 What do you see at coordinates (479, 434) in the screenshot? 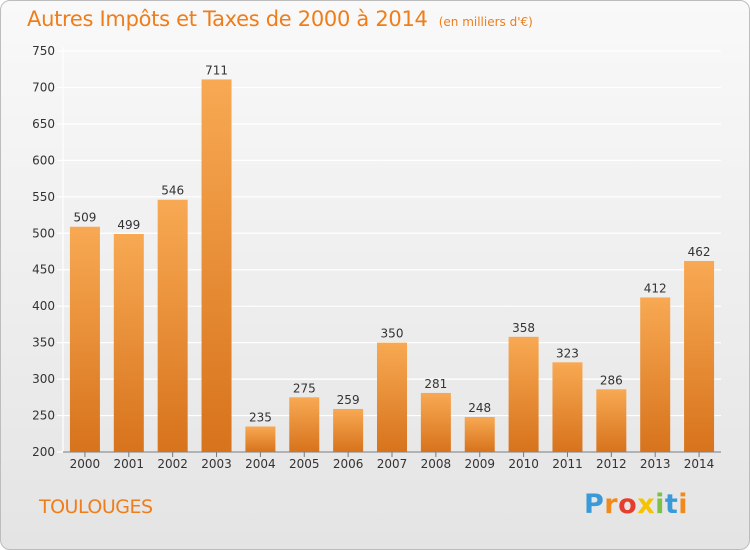
I see `bar-2009` at bounding box center [479, 434].